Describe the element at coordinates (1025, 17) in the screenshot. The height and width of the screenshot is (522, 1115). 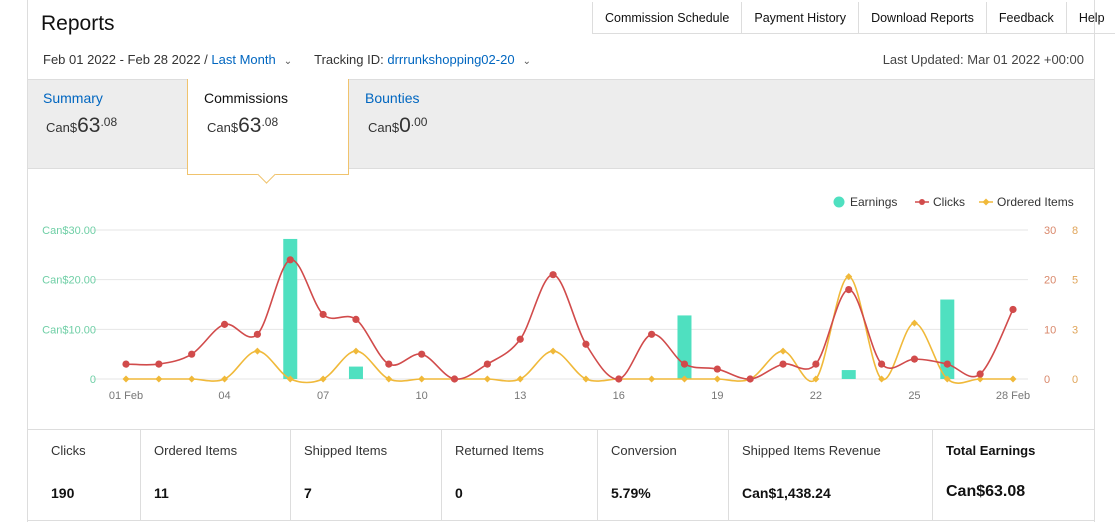
I see `feedback-link: Feedback` at that location.